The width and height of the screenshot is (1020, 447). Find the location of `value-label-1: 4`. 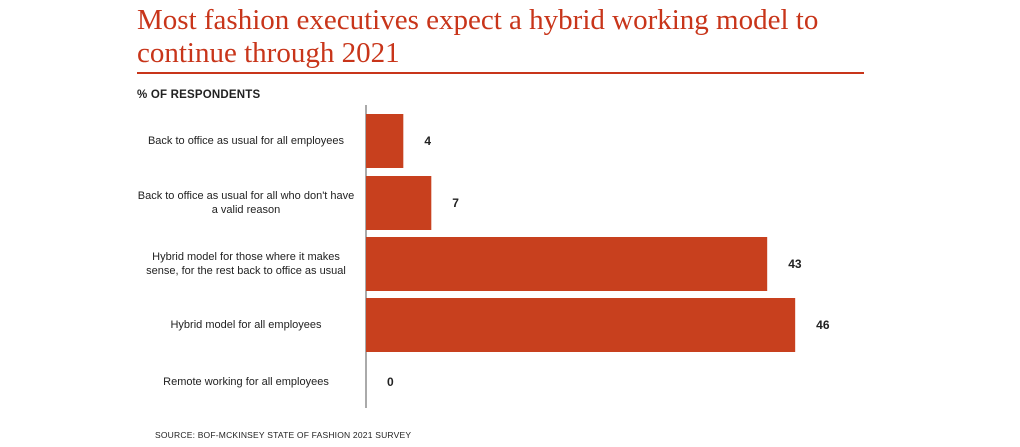

value-label-1: 4 is located at coordinates (427, 141).